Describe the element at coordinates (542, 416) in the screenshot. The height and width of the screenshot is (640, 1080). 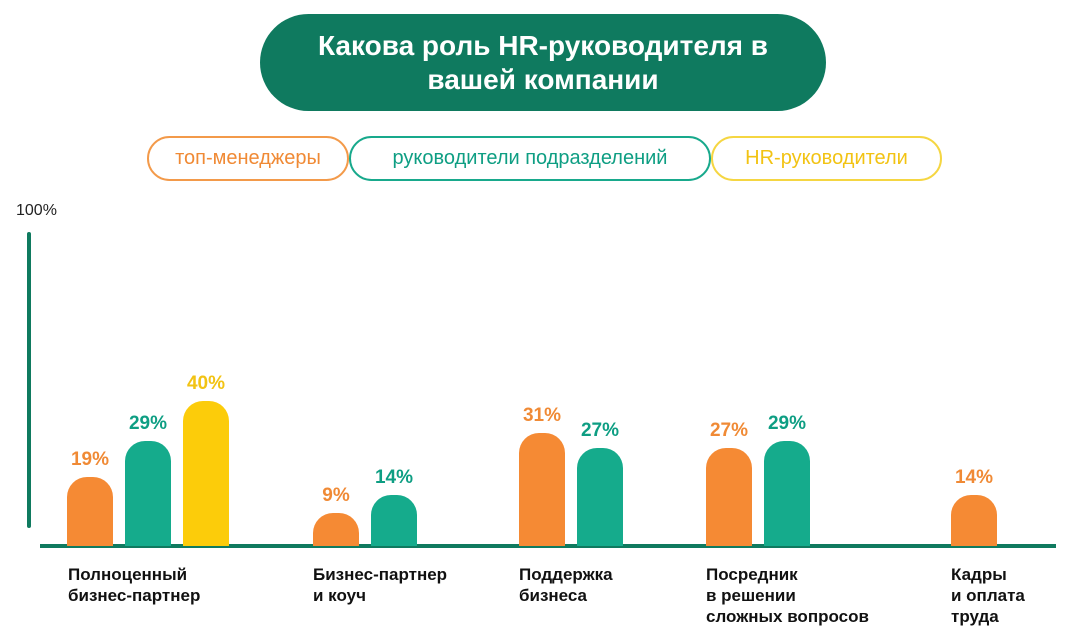
I see `bar-value-label-3-series-1: 31%` at that location.